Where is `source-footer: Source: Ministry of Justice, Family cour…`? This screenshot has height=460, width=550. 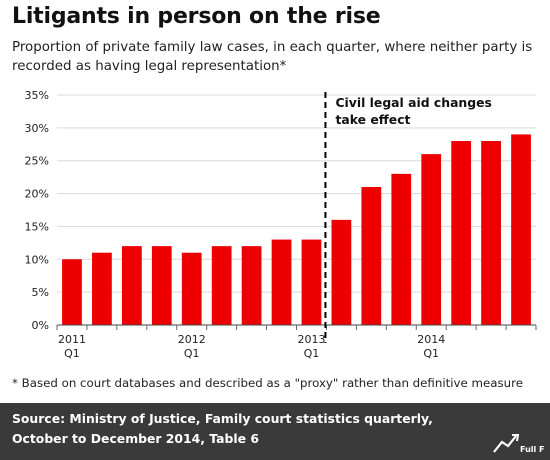 source-footer: Source: Ministry of Justice, Family cour… is located at coordinates (275, 431).